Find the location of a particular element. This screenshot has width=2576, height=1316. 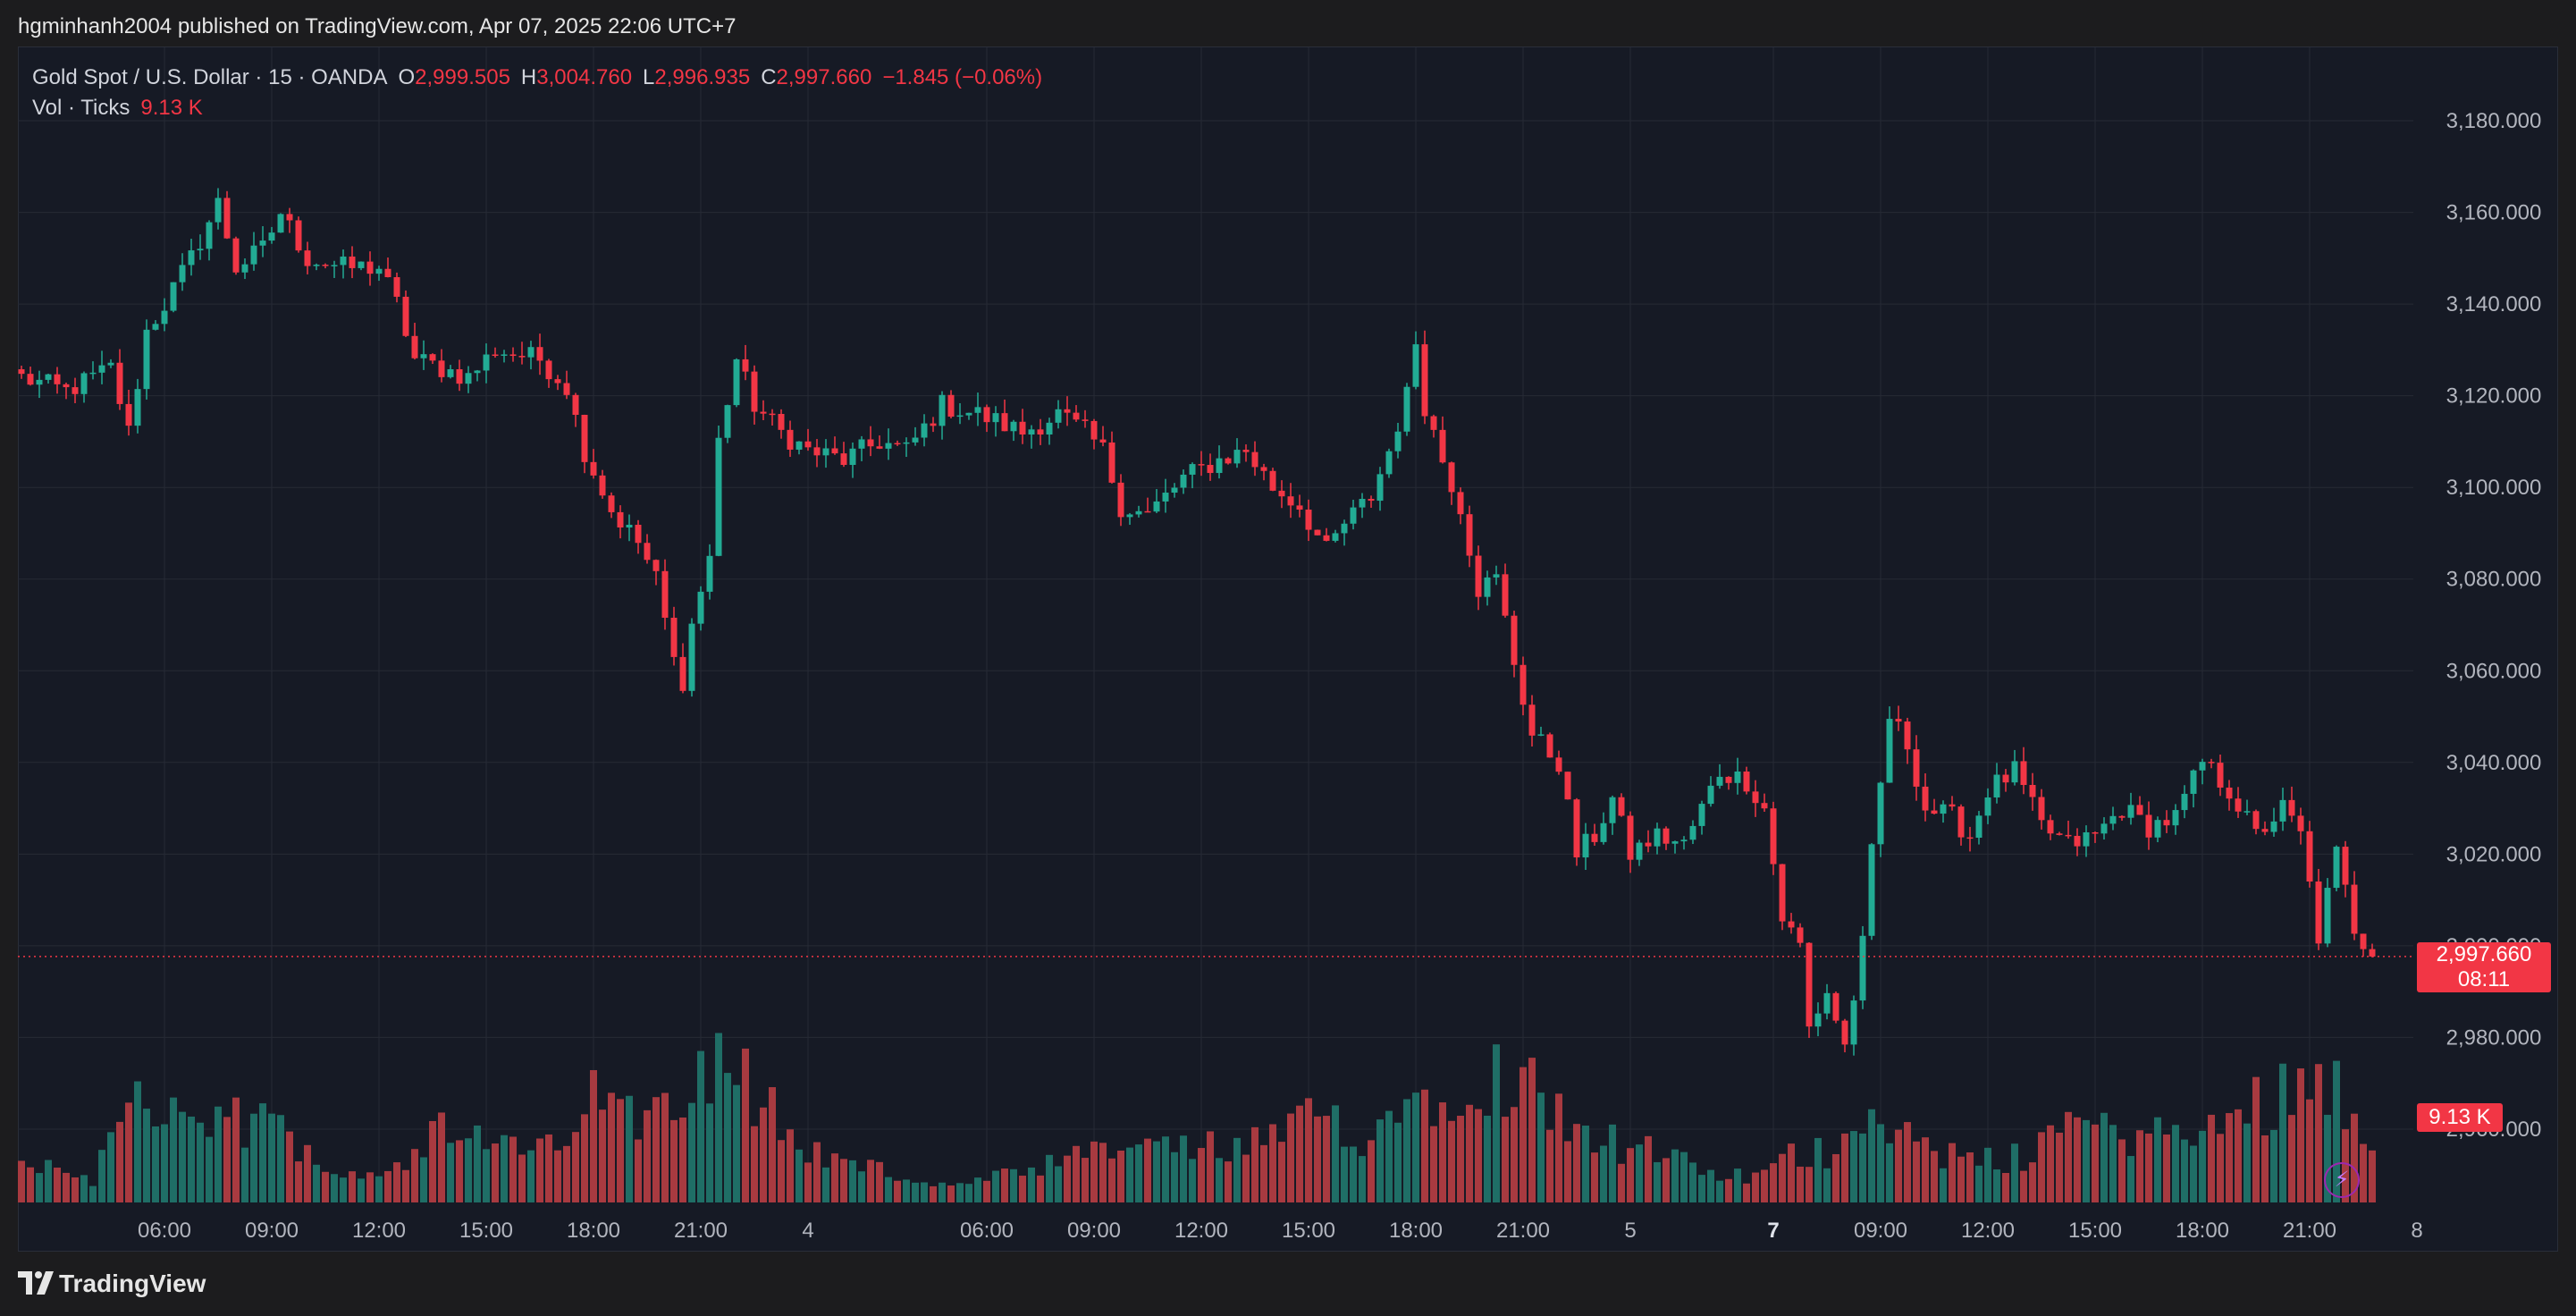

high-label: H is located at coordinates (529, 77).